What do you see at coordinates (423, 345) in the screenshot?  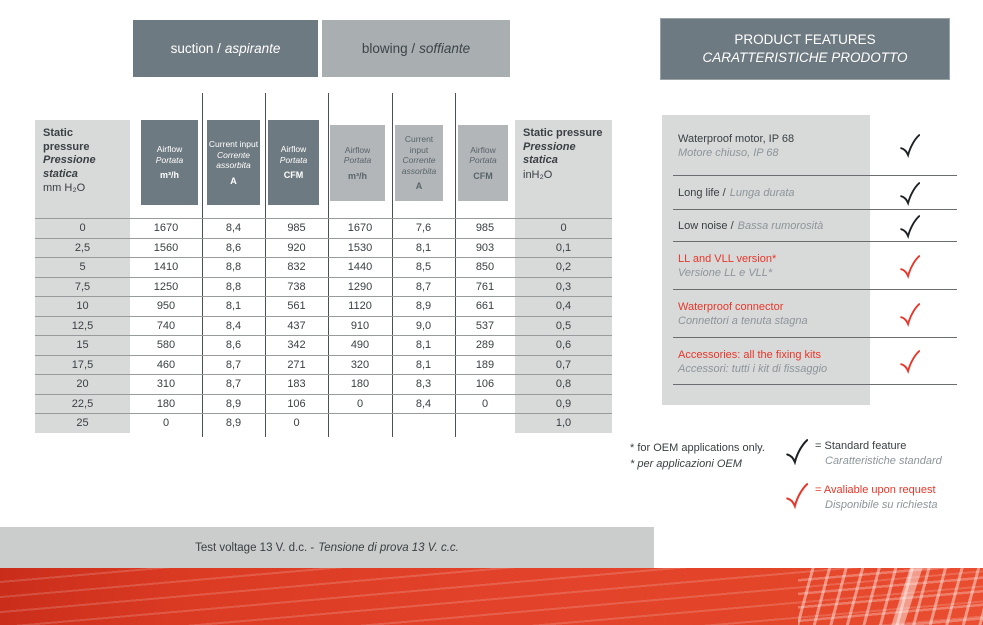 I see `table-cell: 8,1` at bounding box center [423, 345].